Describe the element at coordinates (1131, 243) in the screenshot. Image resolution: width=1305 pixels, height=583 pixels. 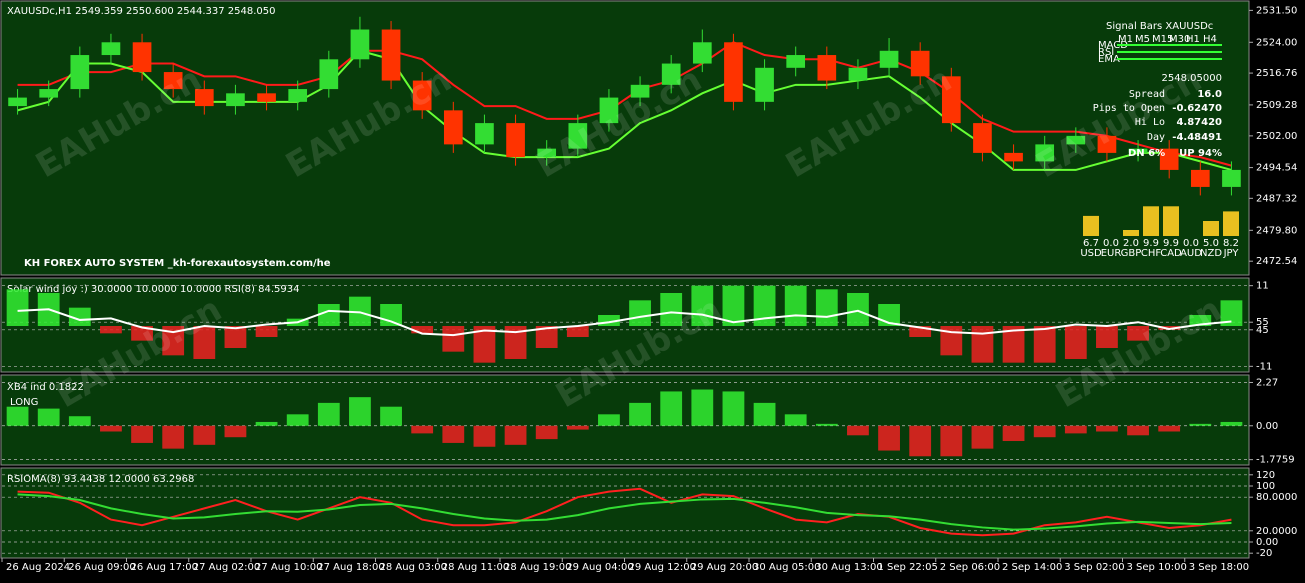
I see `strength-value: 2.0` at that location.